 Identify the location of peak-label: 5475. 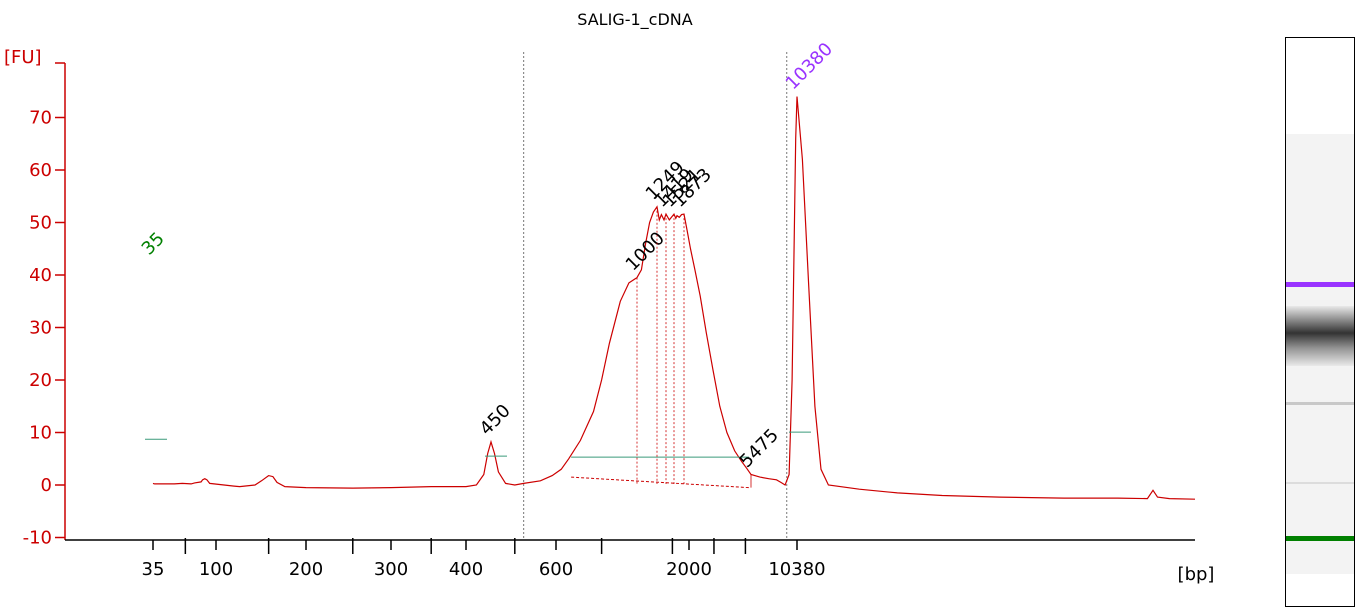
(759, 448).